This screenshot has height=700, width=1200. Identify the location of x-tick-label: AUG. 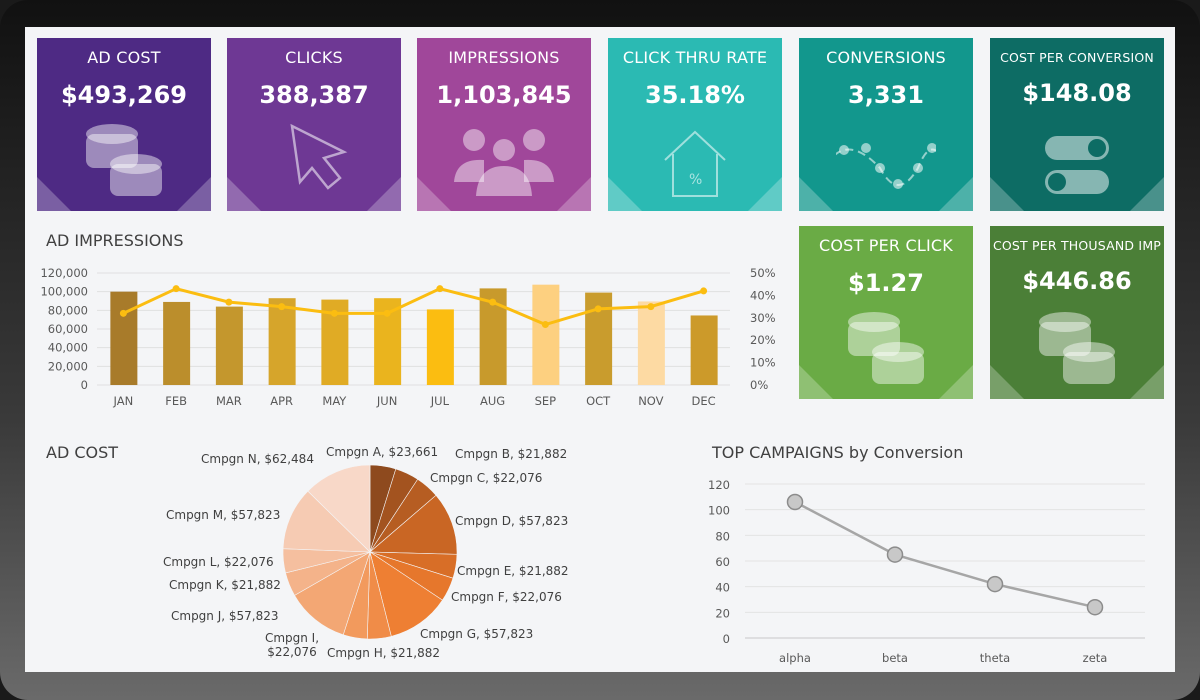
(492, 401).